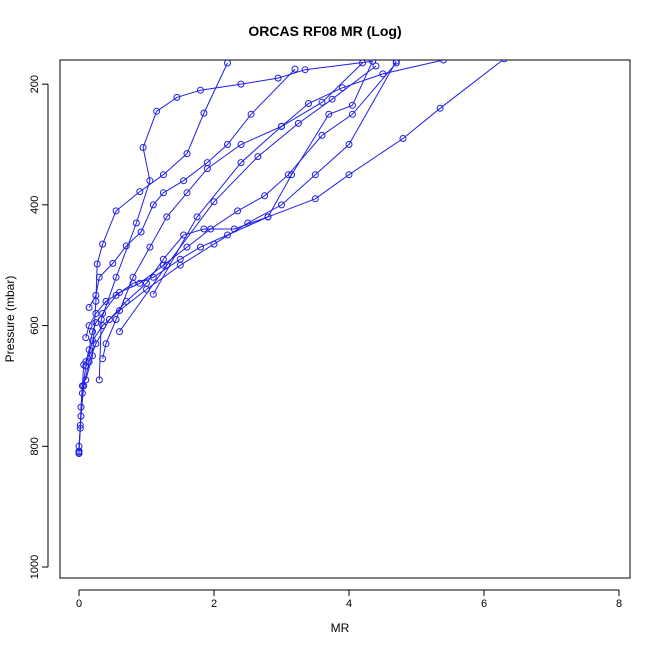  I want to click on y-tick-label: 600, so click(35, 325).